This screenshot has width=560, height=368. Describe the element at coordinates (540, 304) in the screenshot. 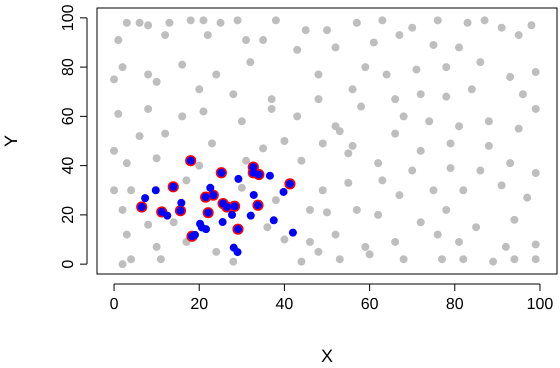

I see `x-tick-label: 100` at that location.